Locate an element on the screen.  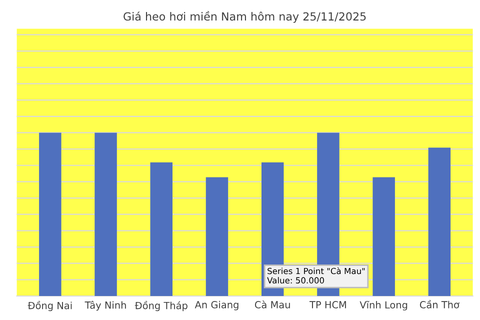
annotation: Series 1 Point "Cà Mau" Value: 50.000 is located at coordinates (316, 275).